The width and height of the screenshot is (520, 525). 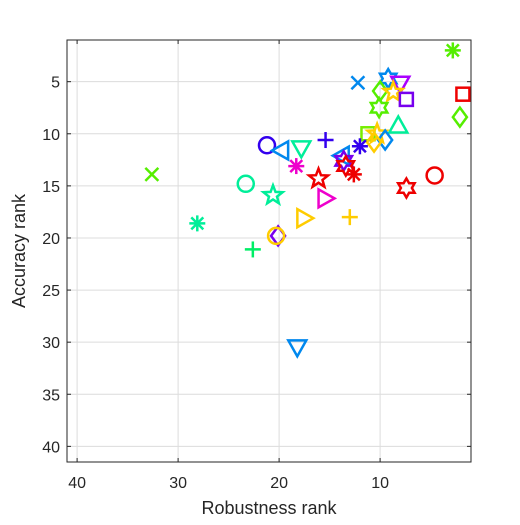 I want to click on y-tick-label: 10, so click(x=51, y=135).